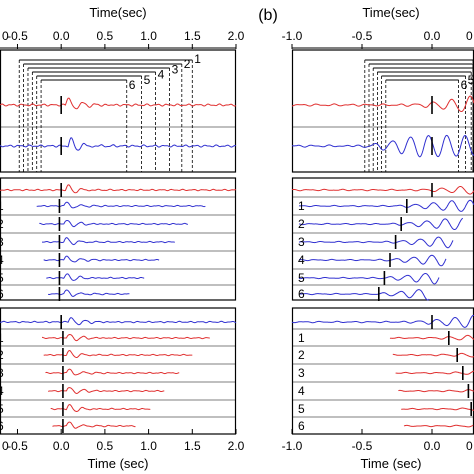 Image resolution: width=474 pixels, height=474 pixels. I want to click on top-tick-label: 2.0, so click(236, 36).